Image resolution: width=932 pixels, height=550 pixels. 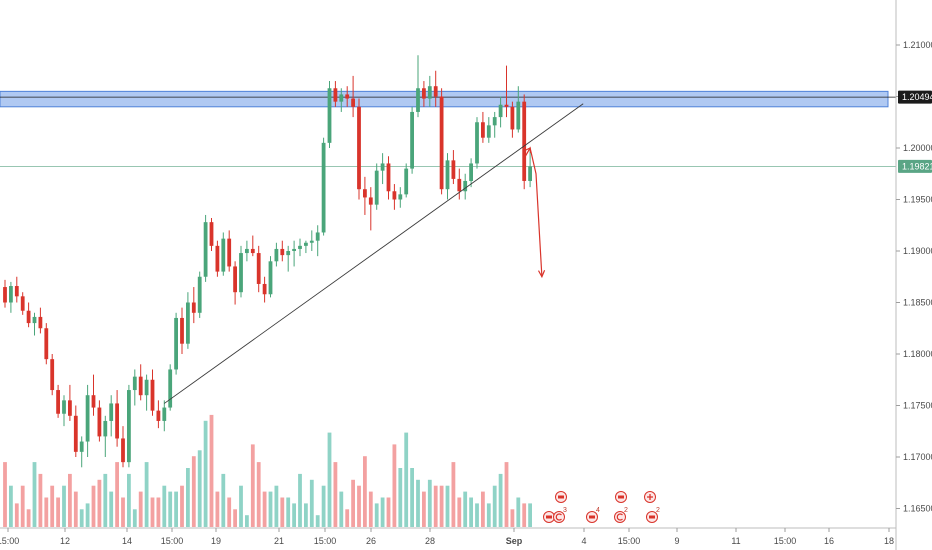 I want to click on price-tick-label: 1.18500, so click(x=917, y=303).